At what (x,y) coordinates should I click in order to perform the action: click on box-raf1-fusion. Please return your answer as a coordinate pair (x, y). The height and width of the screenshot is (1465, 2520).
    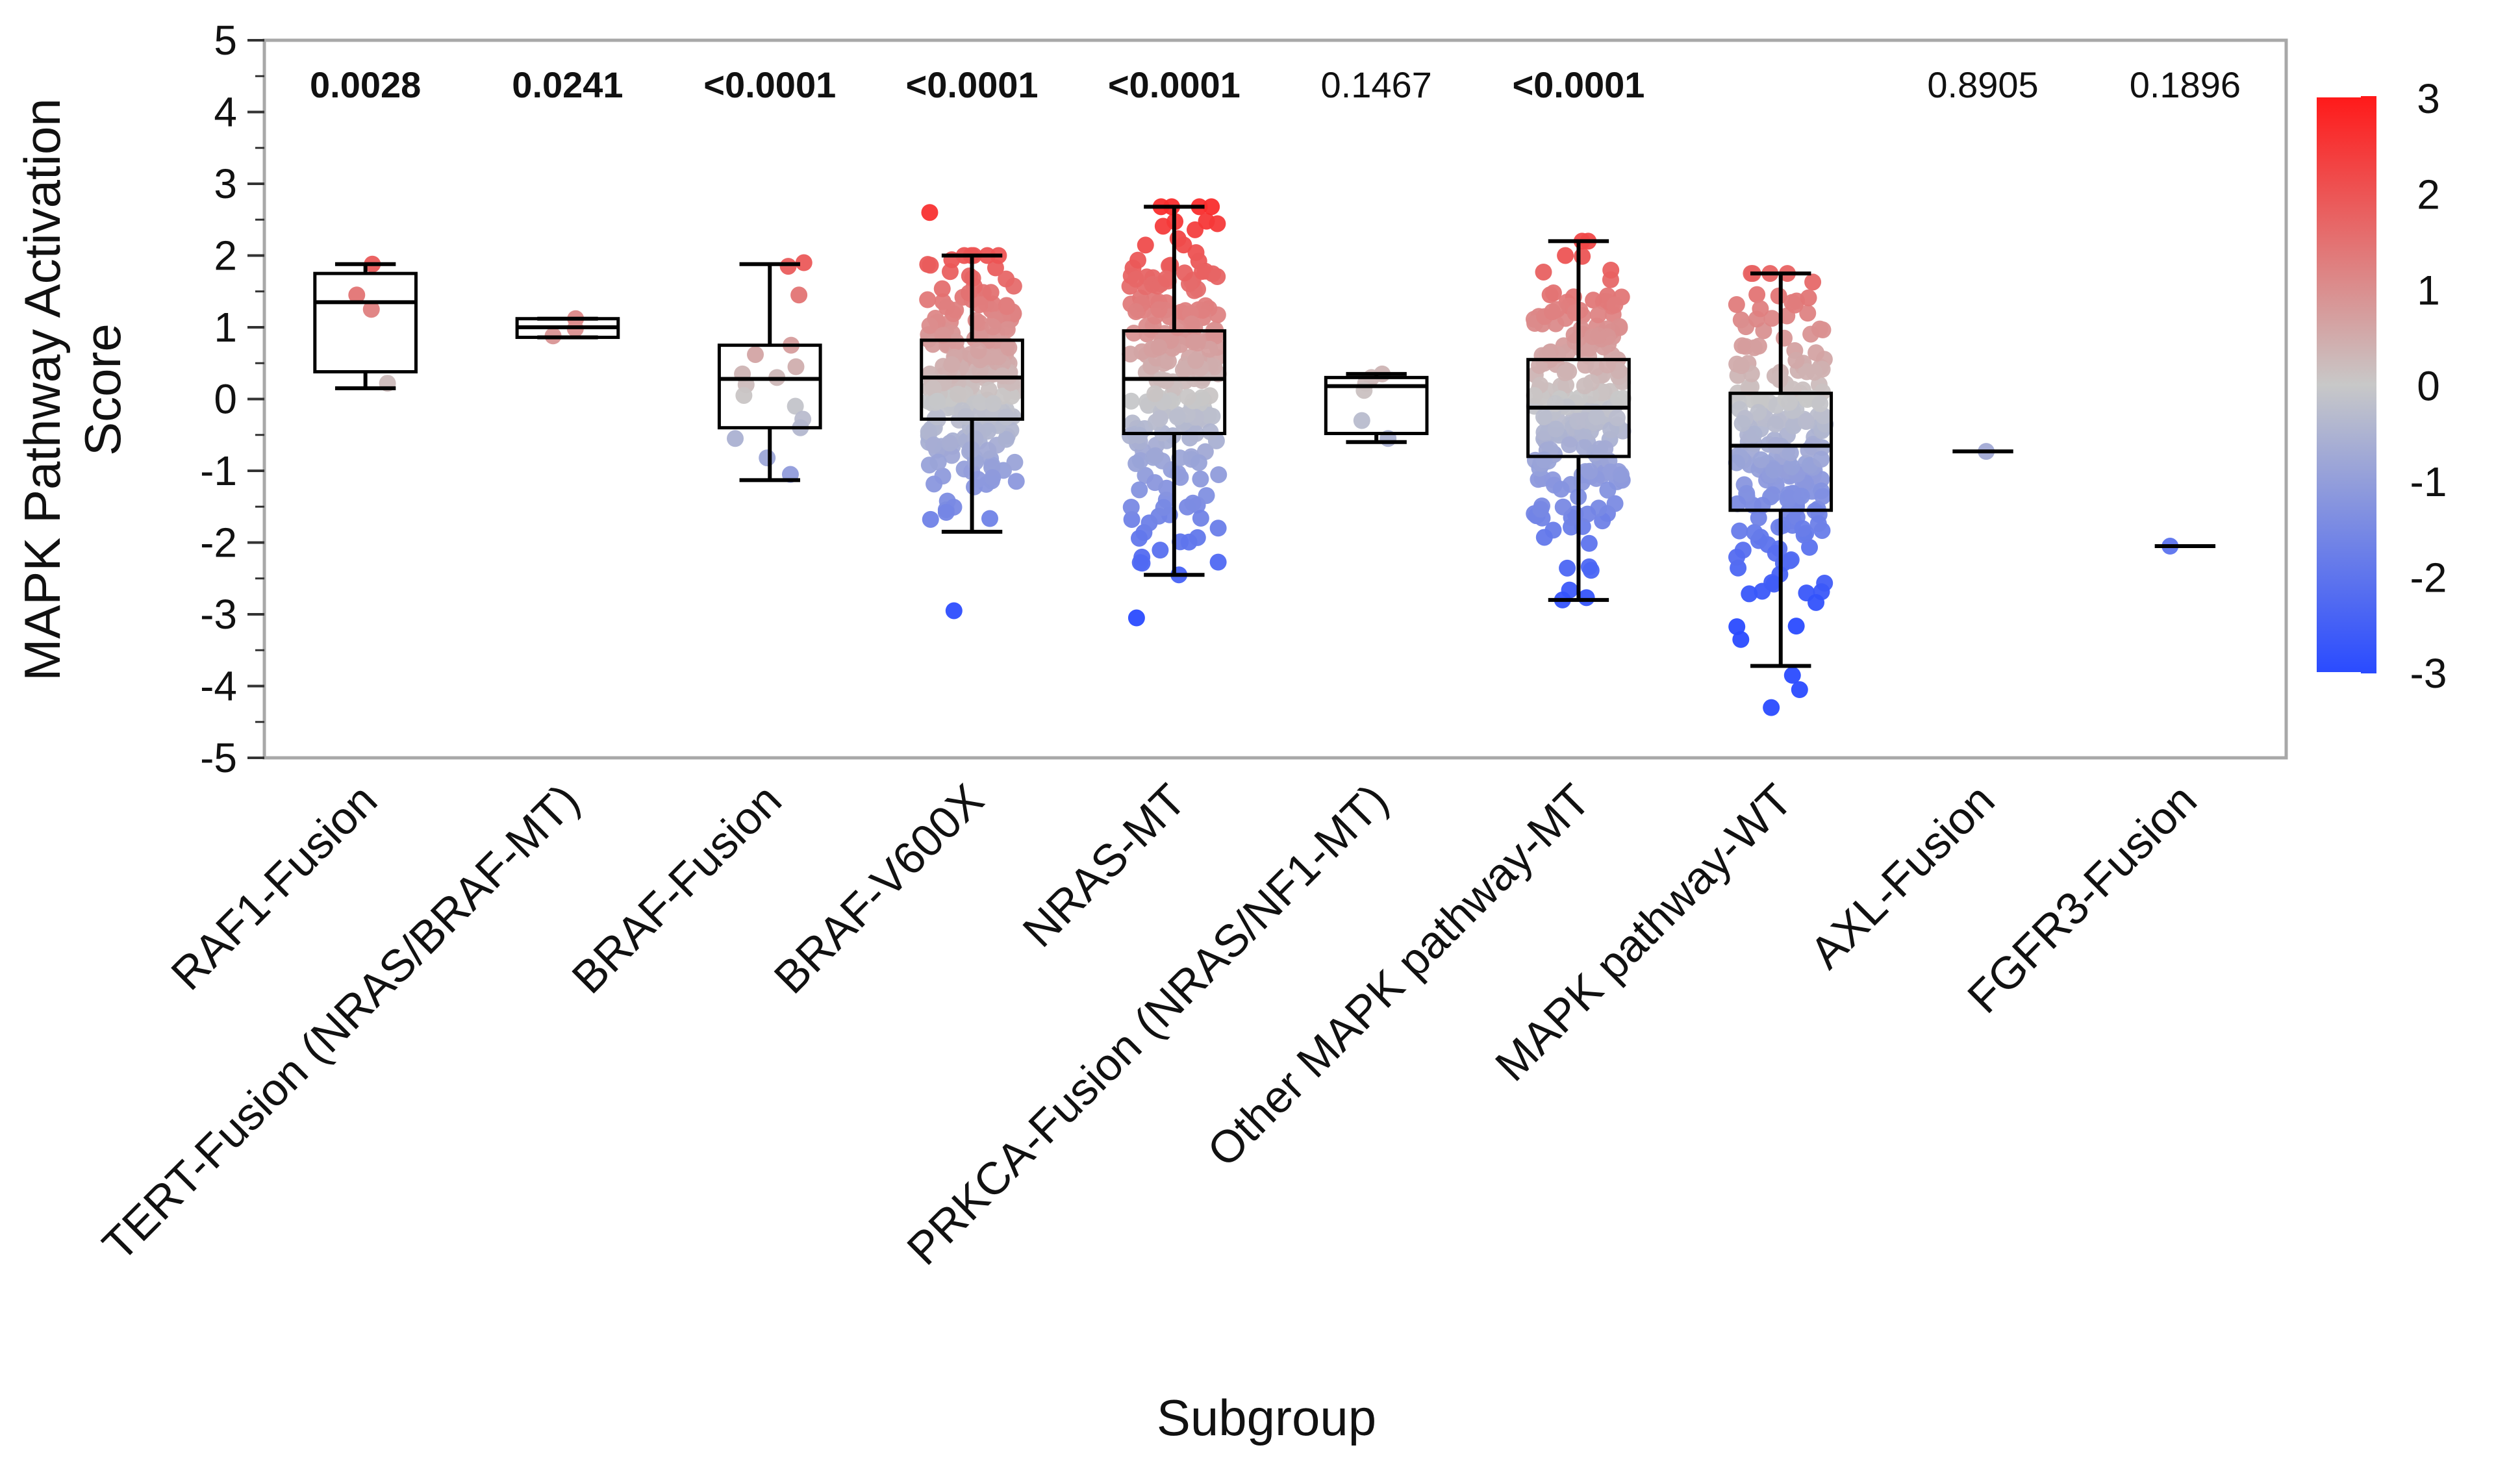
    Looking at the image, I should click on (366, 326).